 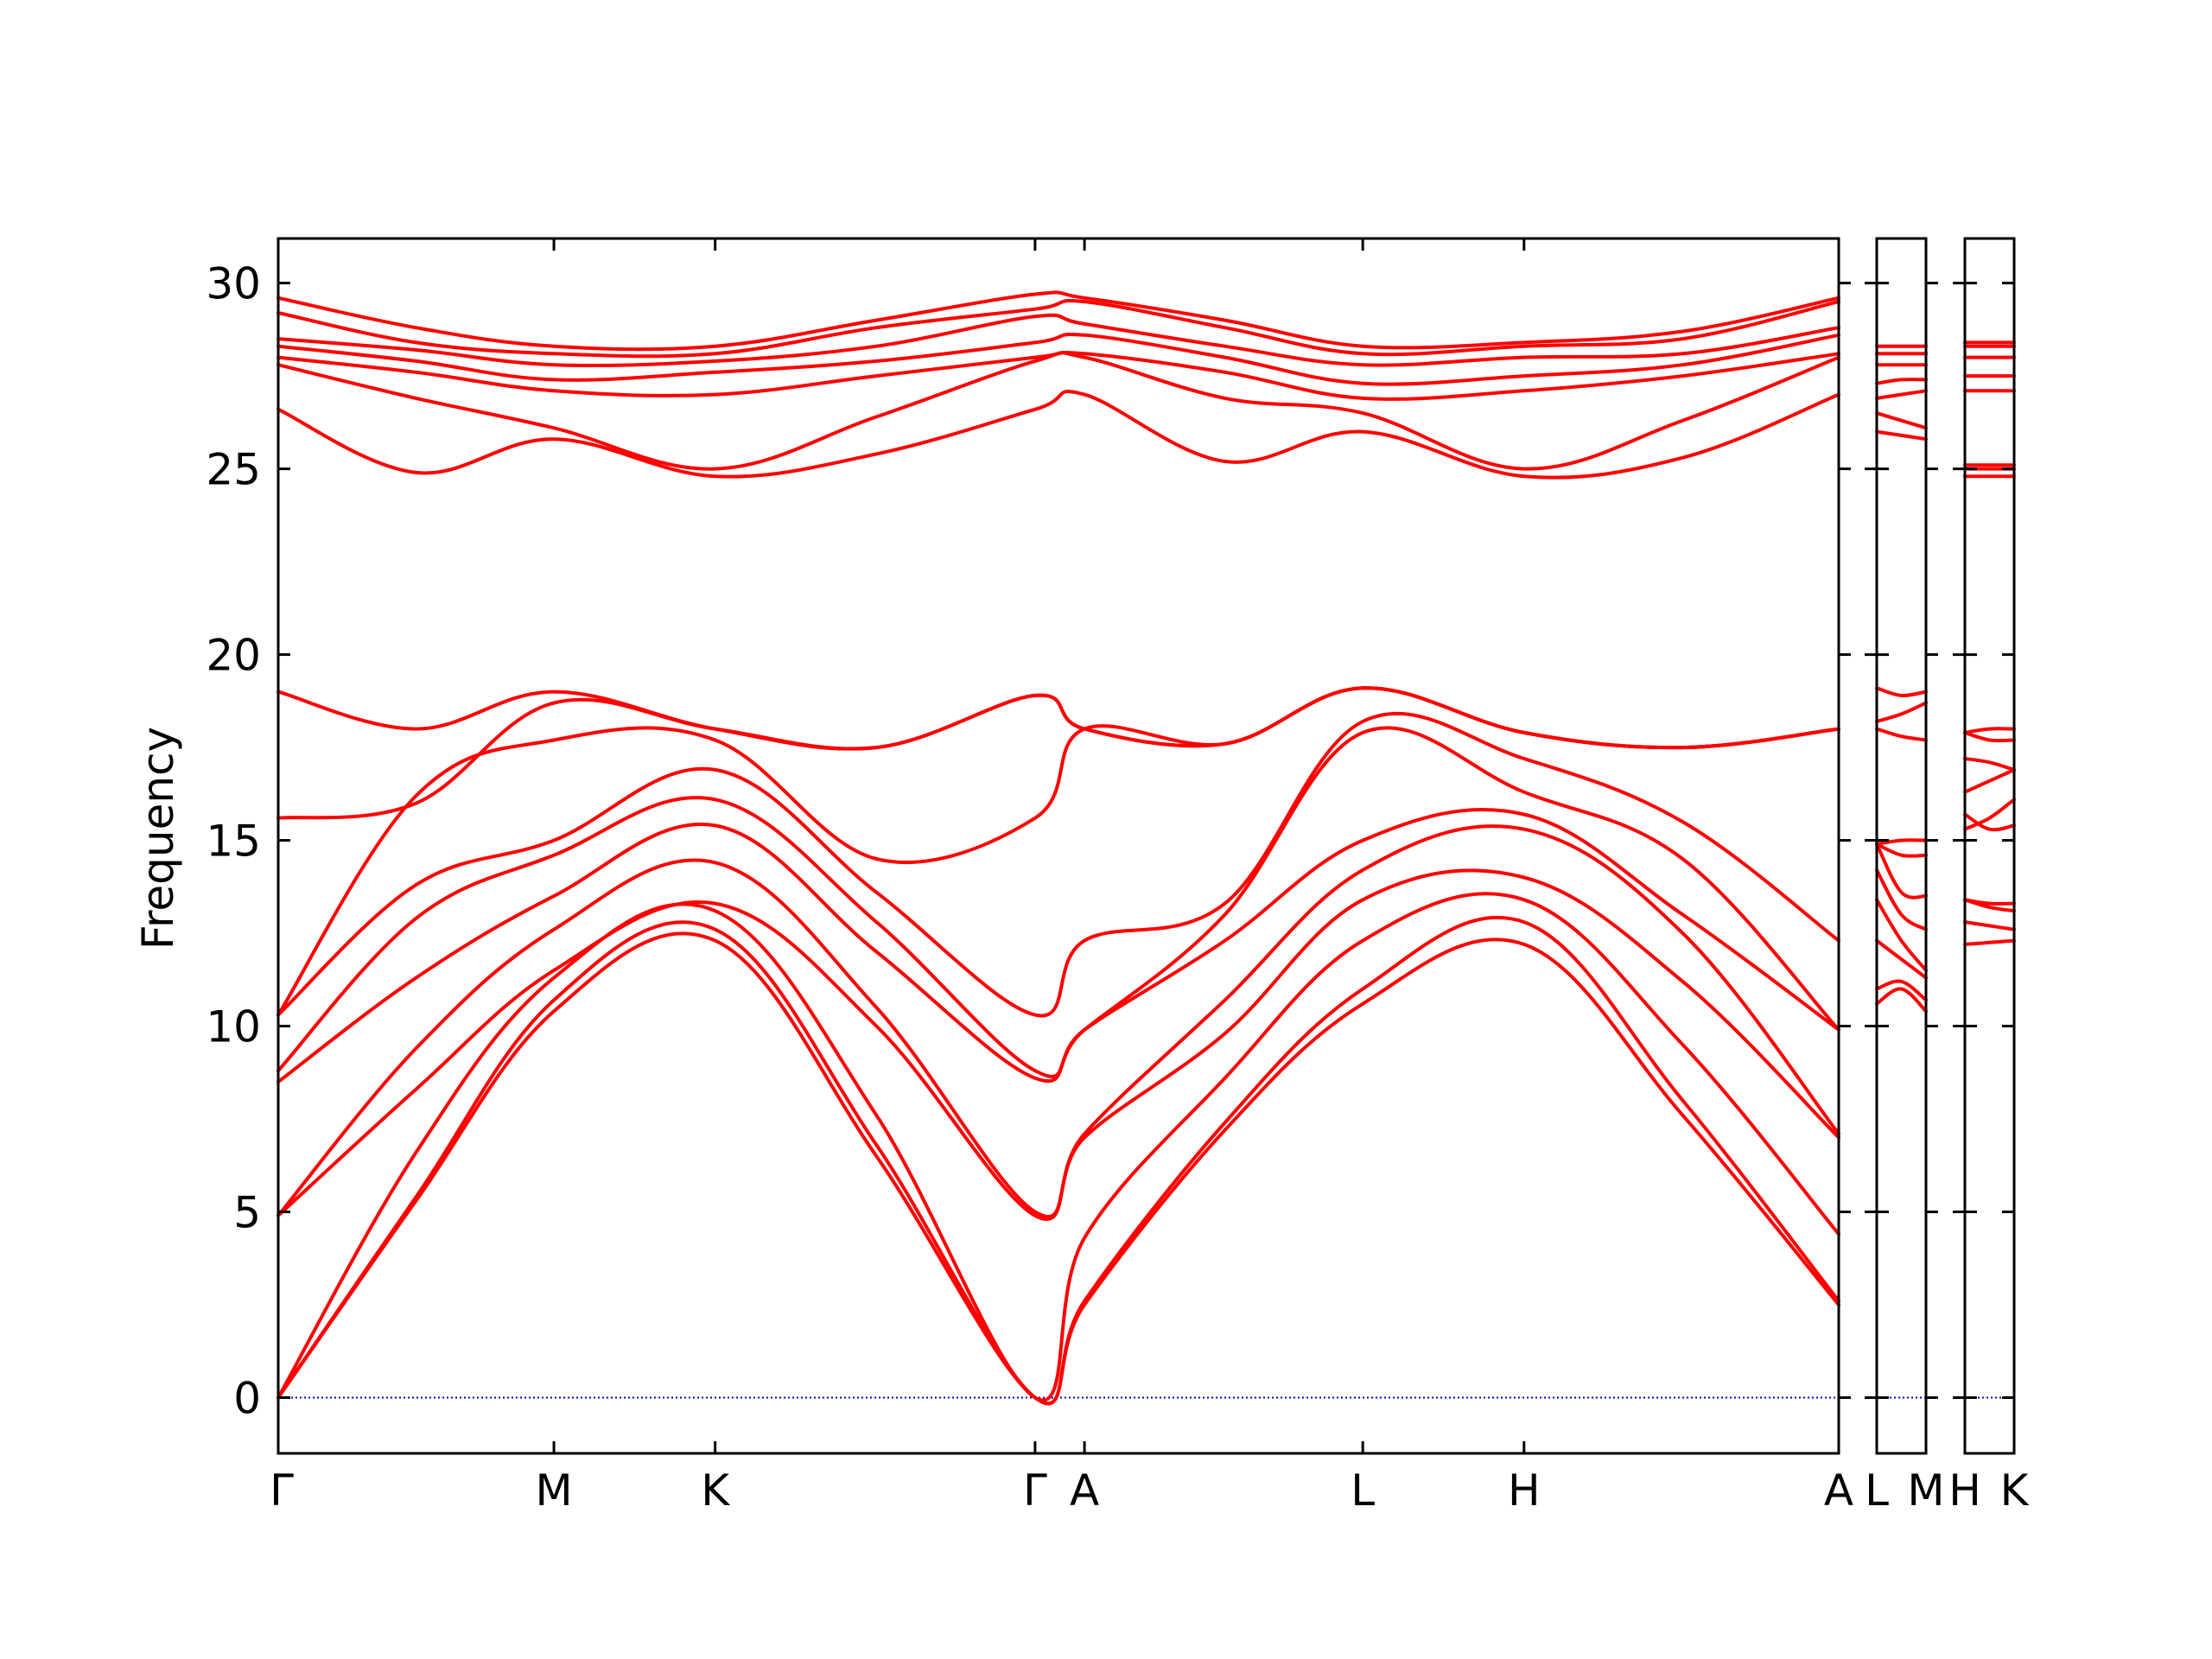 I want to click on y-tick-label: 20, so click(x=233, y=656).